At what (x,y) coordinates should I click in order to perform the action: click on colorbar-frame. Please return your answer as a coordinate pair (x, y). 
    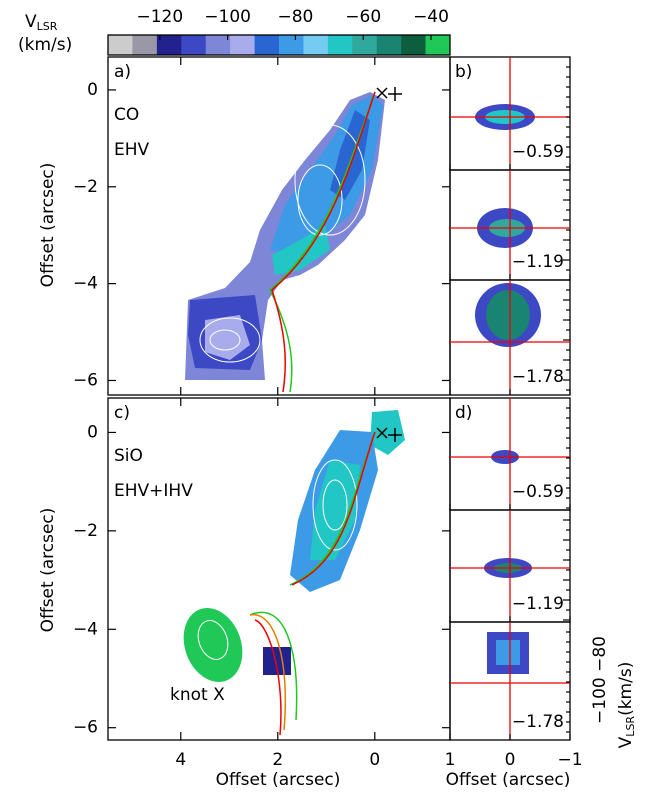
    Looking at the image, I should click on (279, 45).